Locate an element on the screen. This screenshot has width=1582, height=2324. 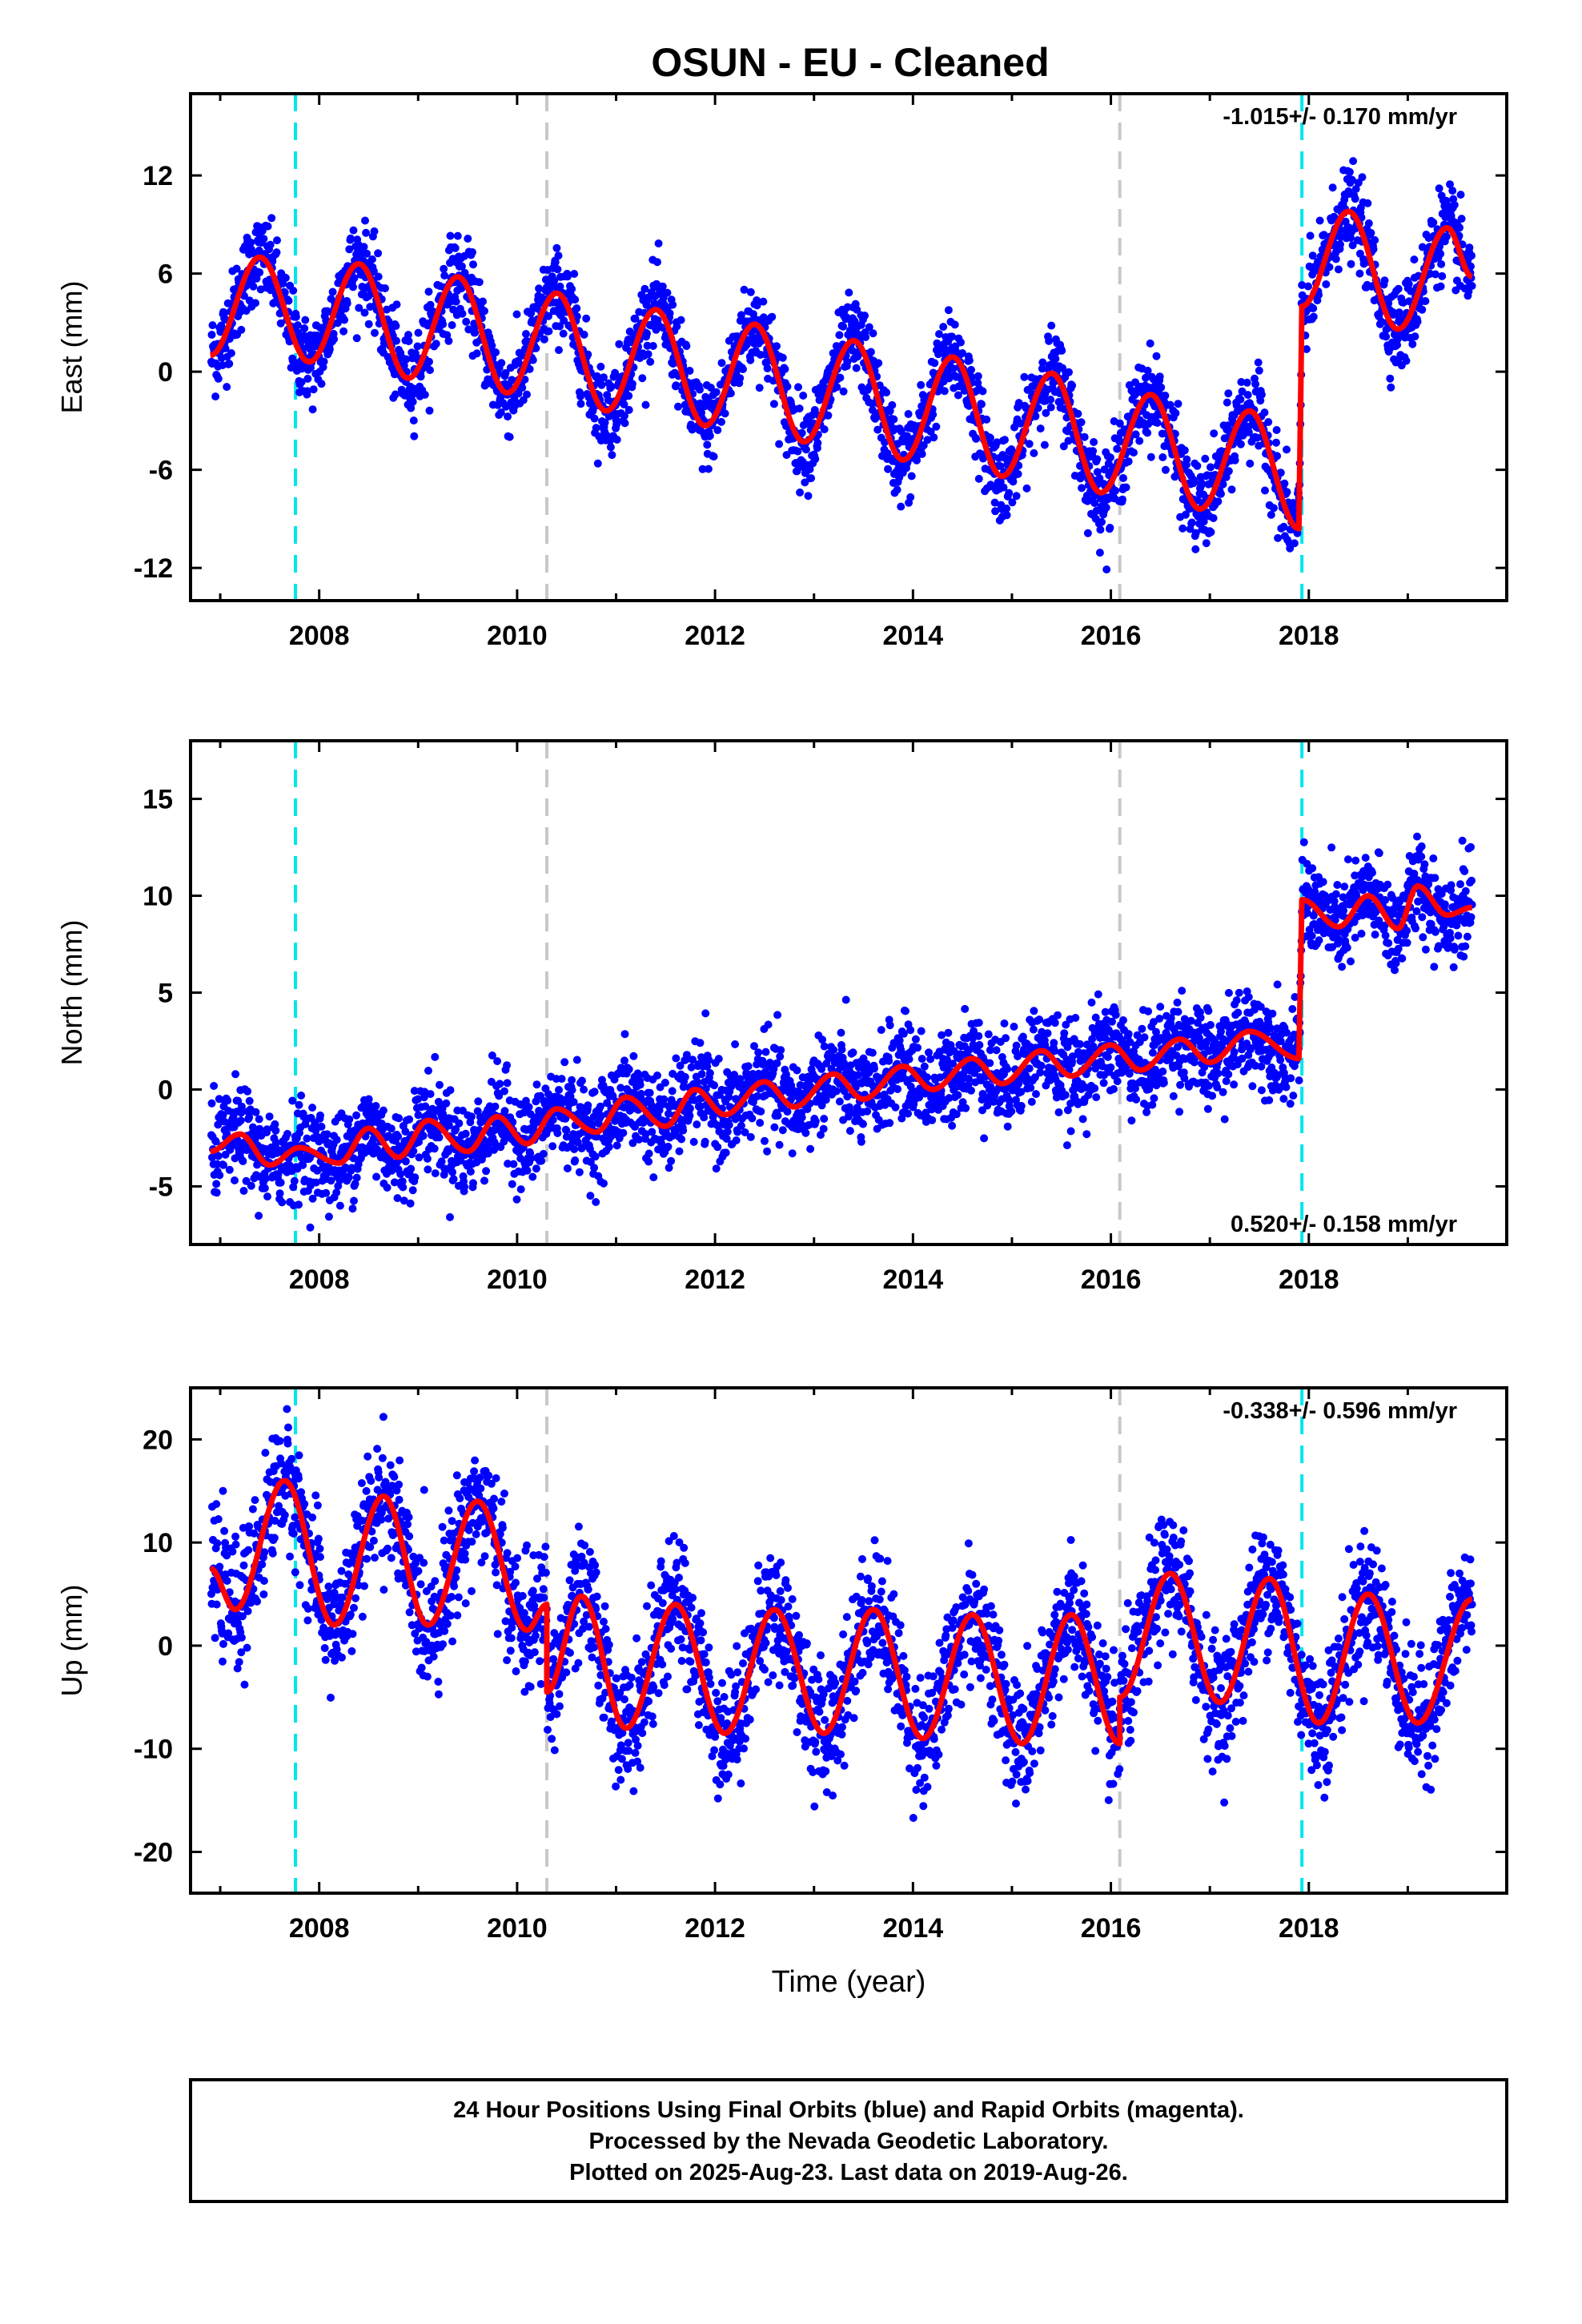
up-ytick-label: 10 is located at coordinates (158, 1543).